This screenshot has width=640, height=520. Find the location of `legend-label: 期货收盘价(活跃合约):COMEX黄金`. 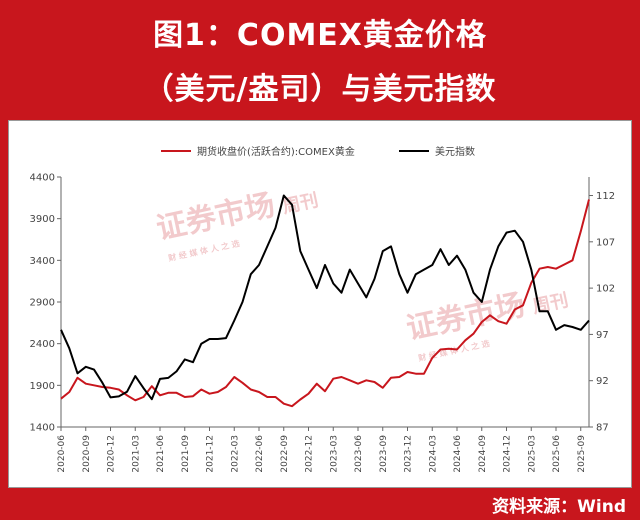

legend-label: 期货收盘价(活跃合约):COMEX黄金 is located at coordinates (276, 151).